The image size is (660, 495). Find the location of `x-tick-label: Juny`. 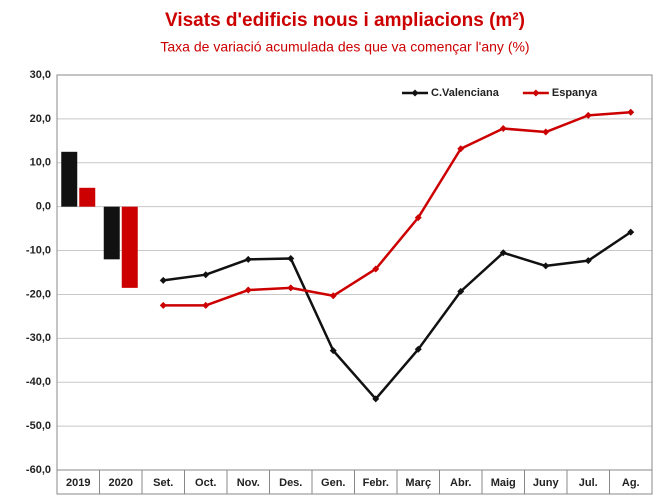

x-tick-label: Juny is located at coordinates (546, 483).